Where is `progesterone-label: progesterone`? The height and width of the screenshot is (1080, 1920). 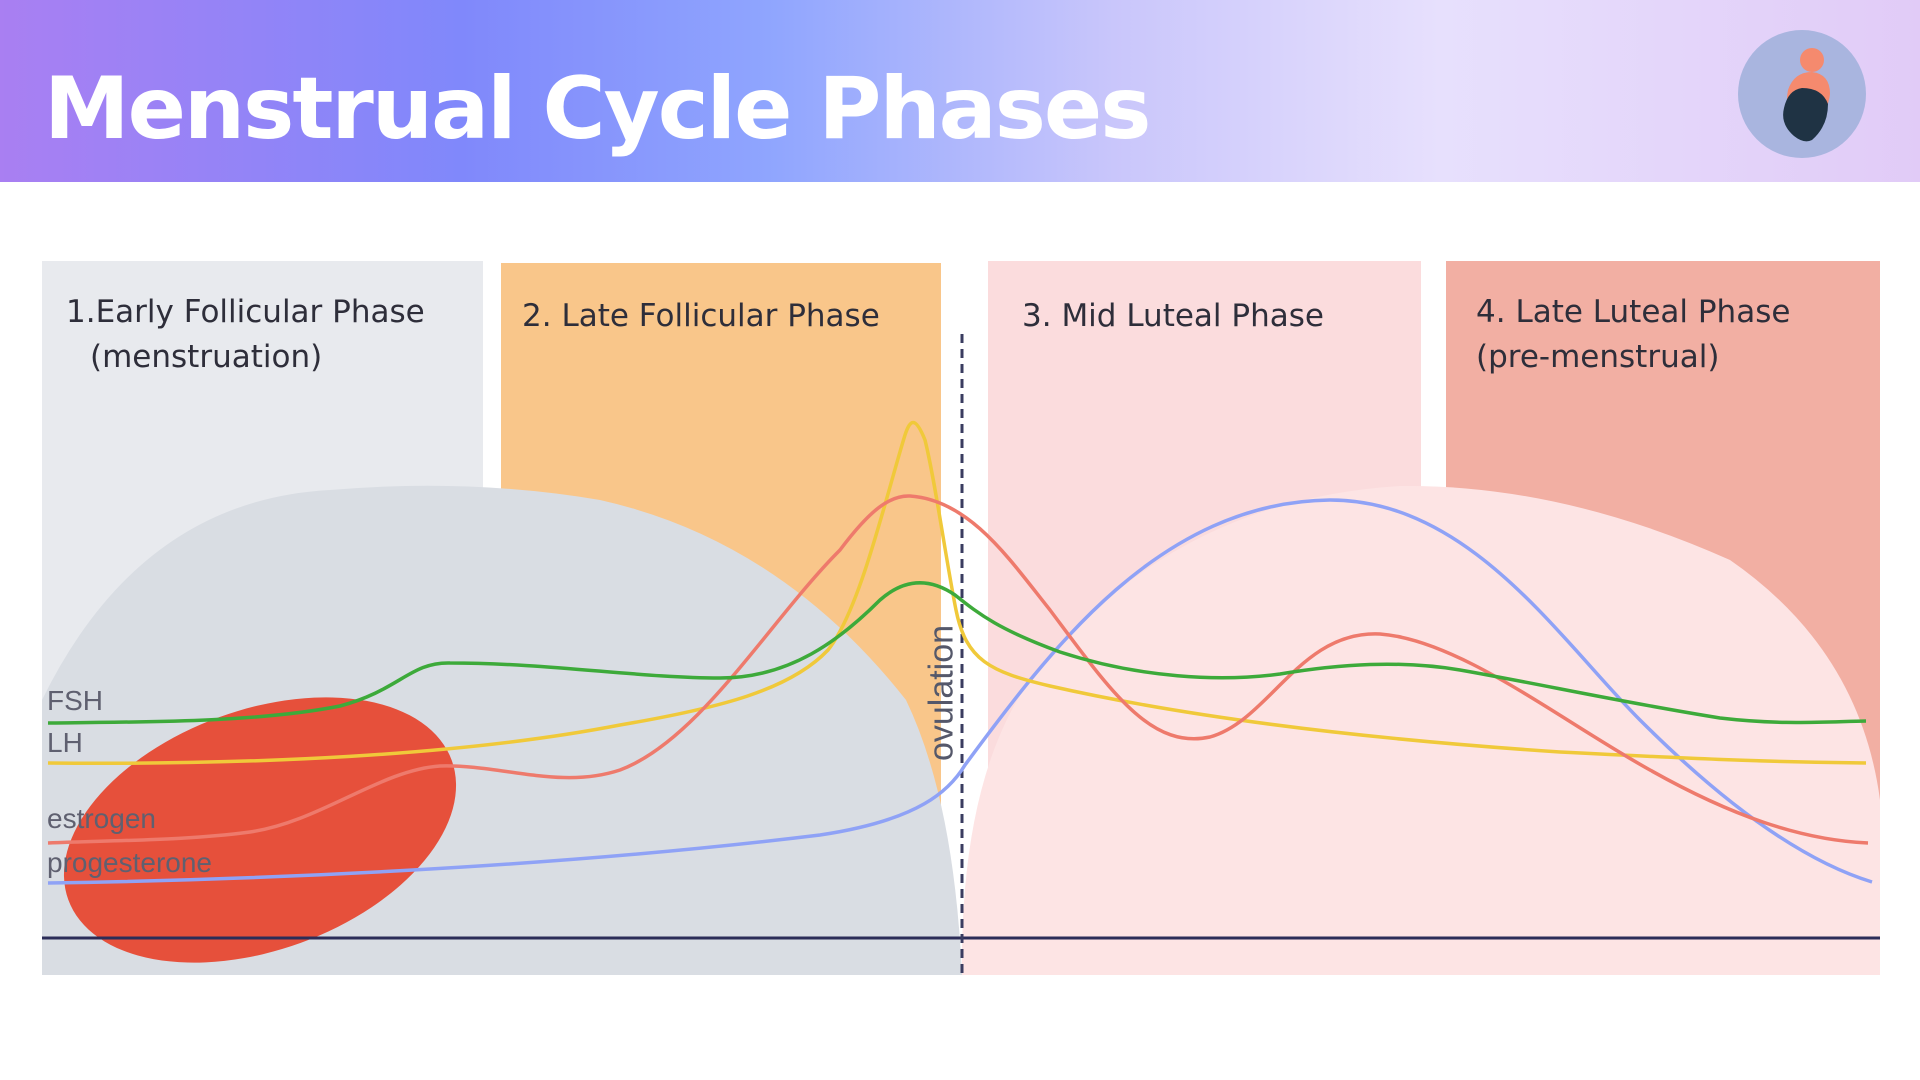
progesterone-label: progesterone is located at coordinates (130, 862).